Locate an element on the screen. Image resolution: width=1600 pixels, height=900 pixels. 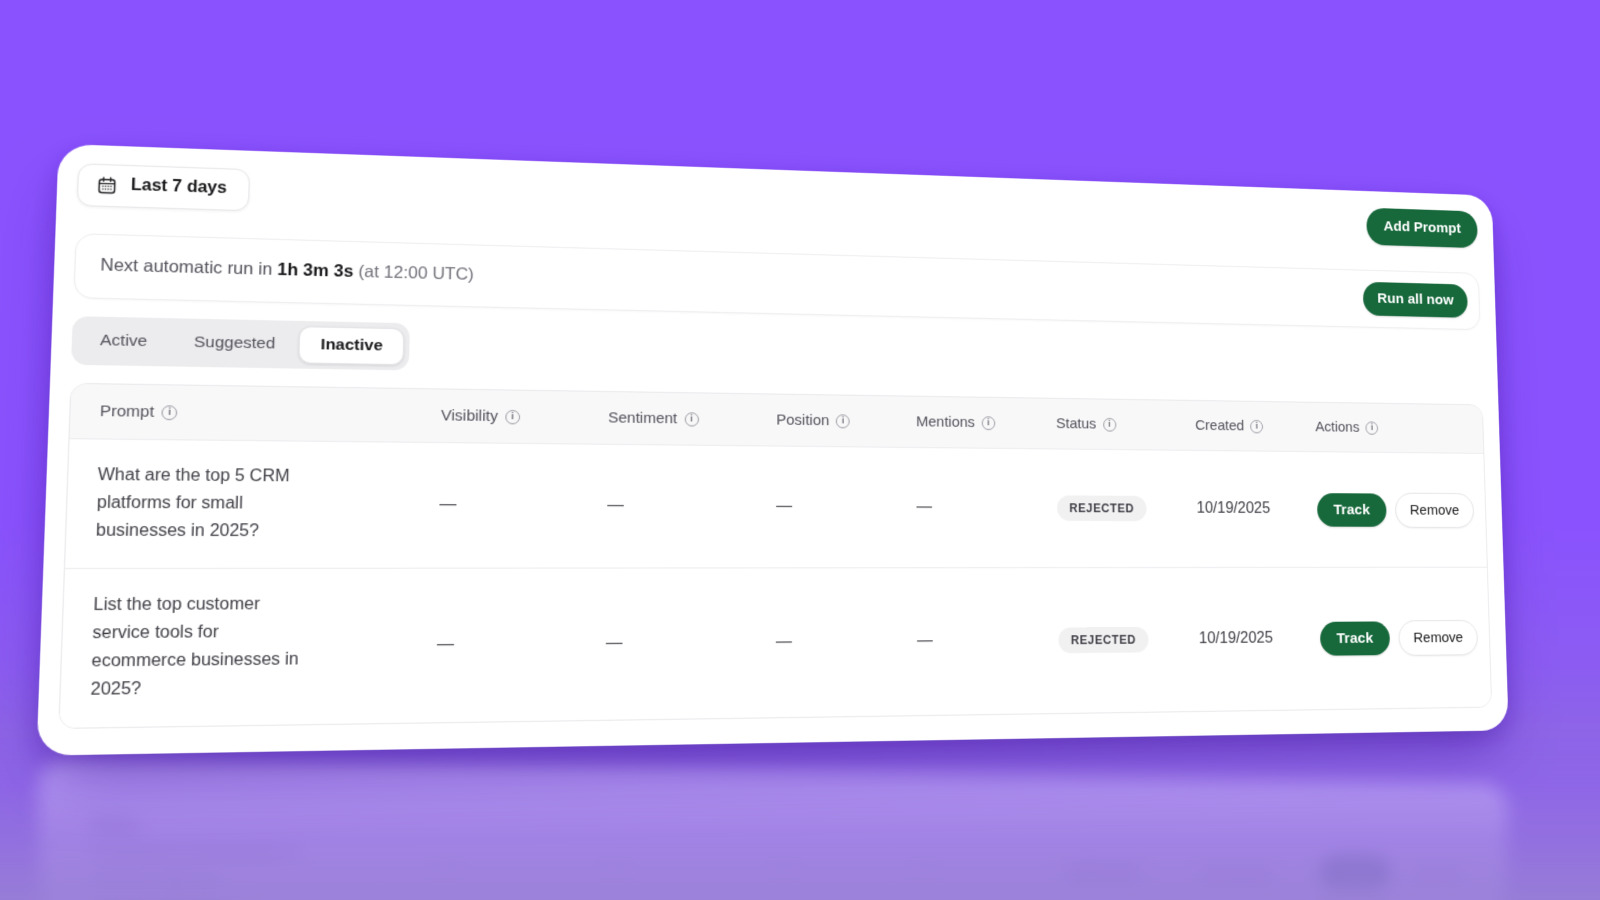
column-label: Created is located at coordinates (1220, 426).